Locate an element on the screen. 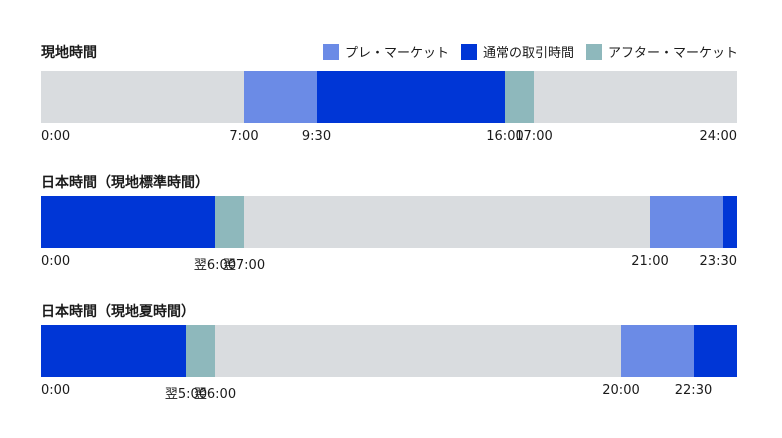 The image size is (782, 438). legend-item-after: アフター・マーケット is located at coordinates (661, 51).